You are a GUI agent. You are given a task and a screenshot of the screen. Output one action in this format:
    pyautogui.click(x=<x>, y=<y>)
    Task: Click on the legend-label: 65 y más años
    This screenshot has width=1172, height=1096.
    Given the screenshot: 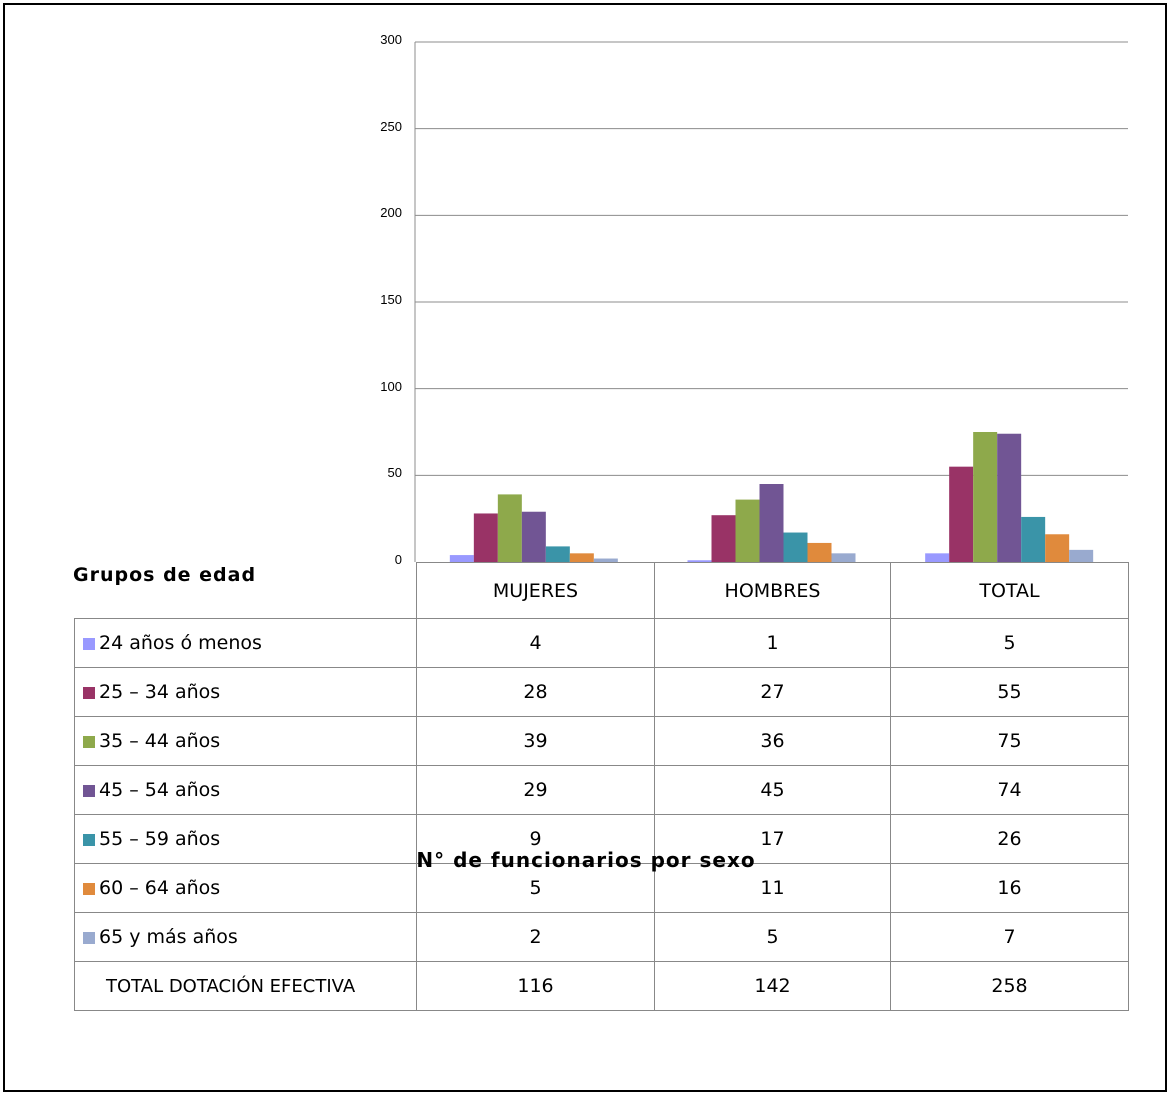 What is the action you would take?
    pyautogui.click(x=168, y=937)
    